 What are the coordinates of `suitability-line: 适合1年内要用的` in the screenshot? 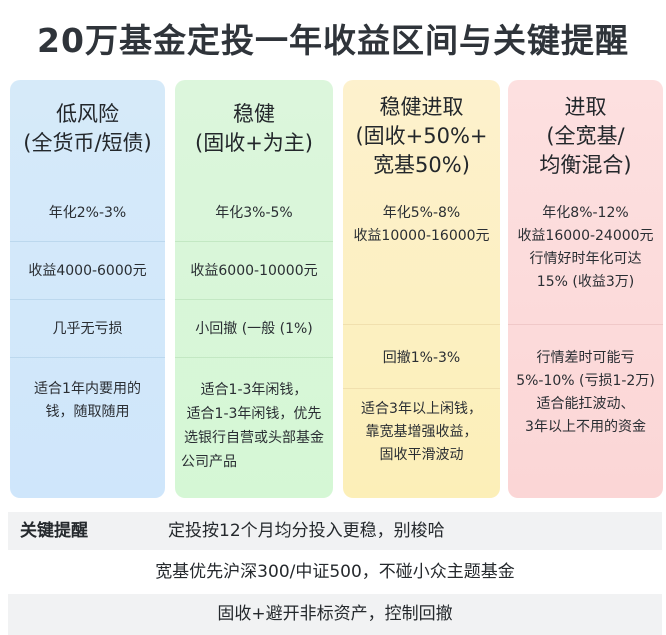 It's located at (87, 389).